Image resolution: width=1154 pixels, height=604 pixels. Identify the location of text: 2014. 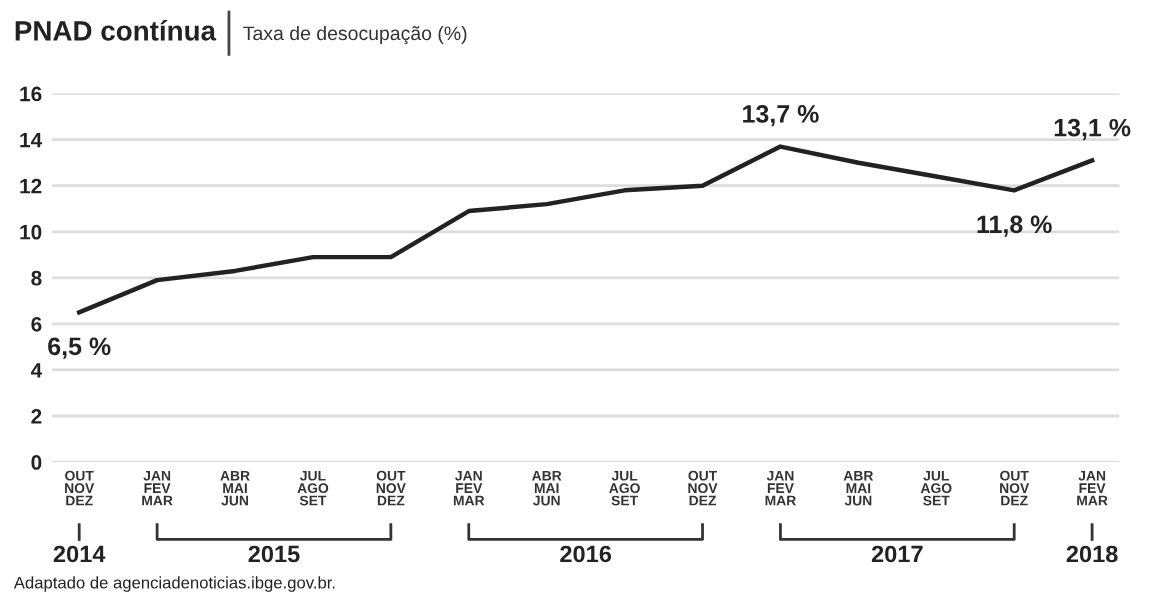
(79, 554).